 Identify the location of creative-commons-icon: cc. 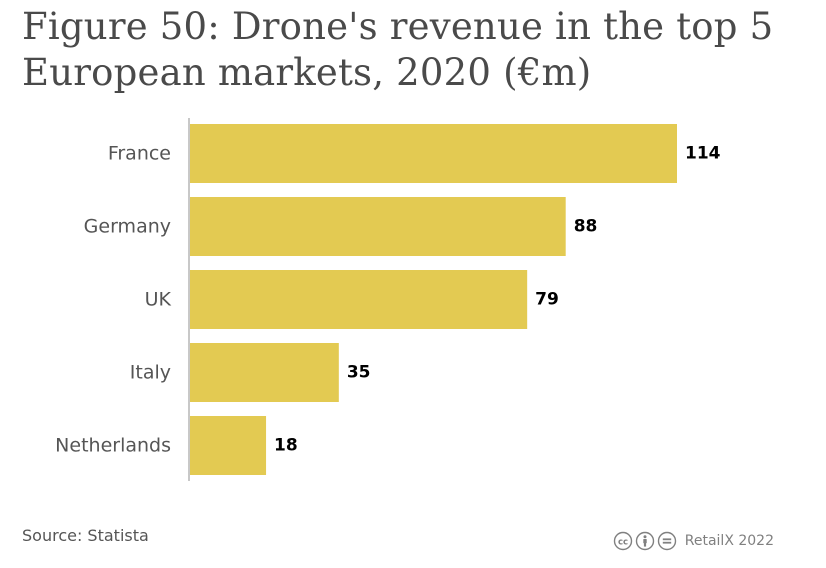
(622, 541).